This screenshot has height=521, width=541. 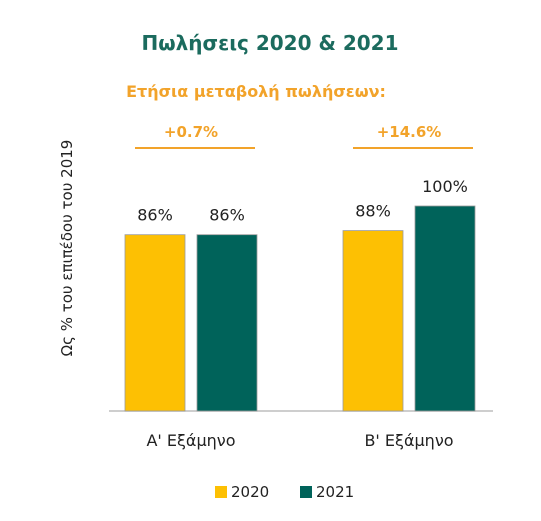 What do you see at coordinates (445, 186) in the screenshot?
I see `value-label-2021-2: 100%` at bounding box center [445, 186].